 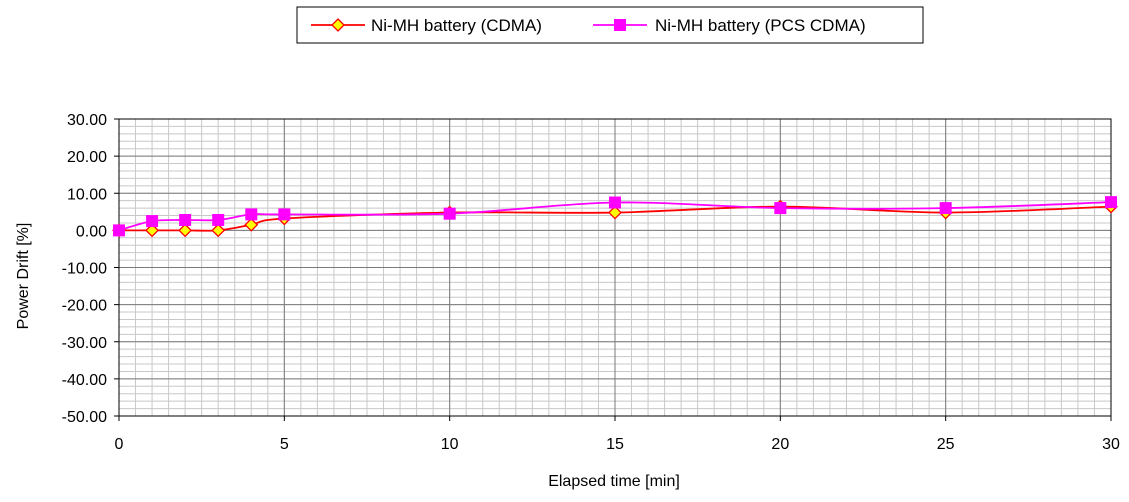 What do you see at coordinates (84, 269) in the screenshot?
I see `y-tick-label: -10.00` at bounding box center [84, 269].